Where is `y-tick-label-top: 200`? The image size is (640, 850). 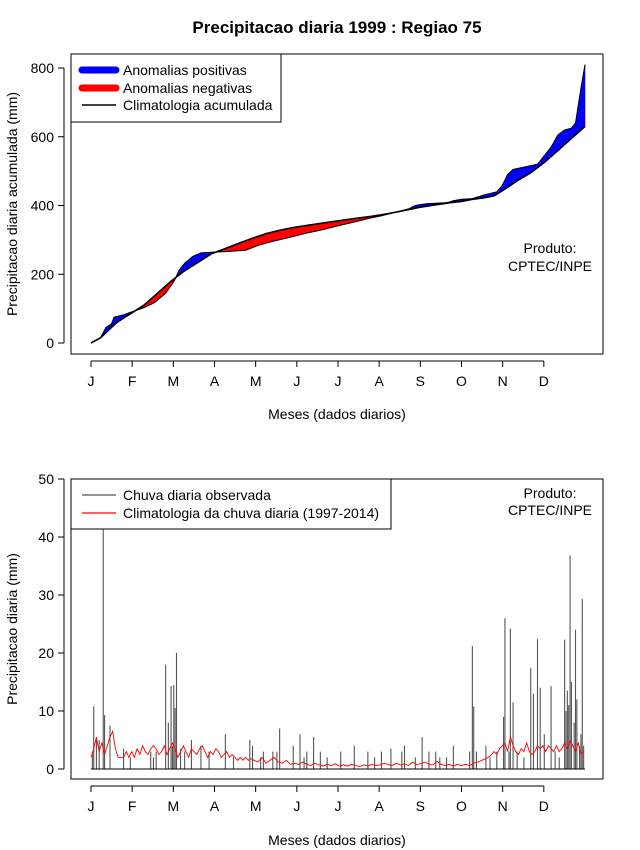
y-tick-label-top: 200 is located at coordinates (43, 274).